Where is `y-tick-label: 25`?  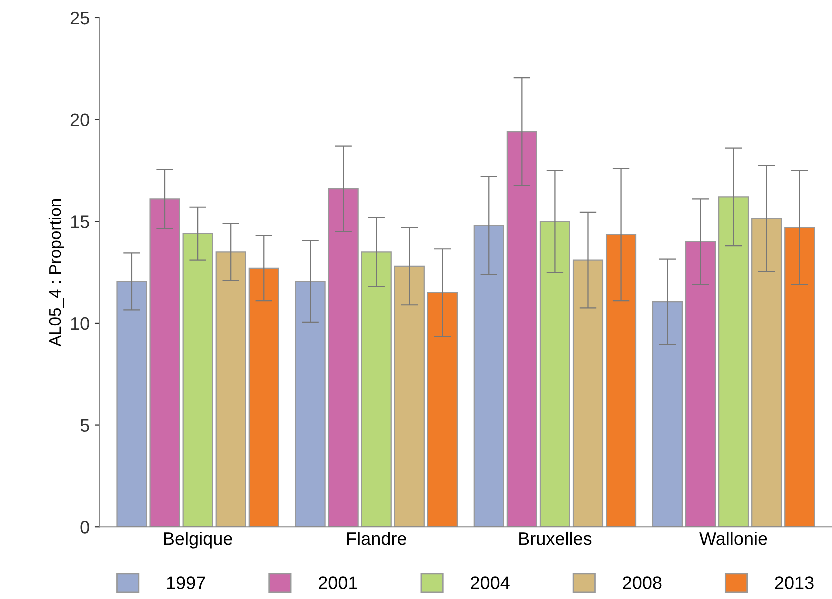
y-tick-label: 25 is located at coordinates (80, 18).